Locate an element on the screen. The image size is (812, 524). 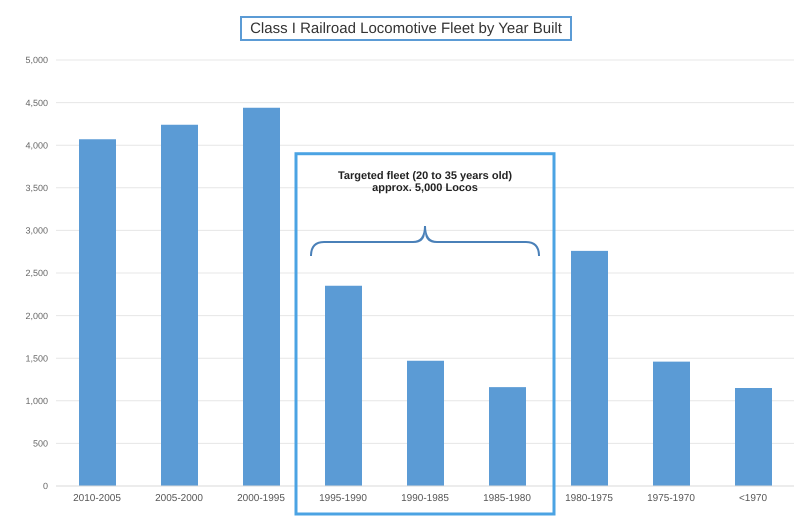
y-tick-label: 4,000 is located at coordinates (36, 145).